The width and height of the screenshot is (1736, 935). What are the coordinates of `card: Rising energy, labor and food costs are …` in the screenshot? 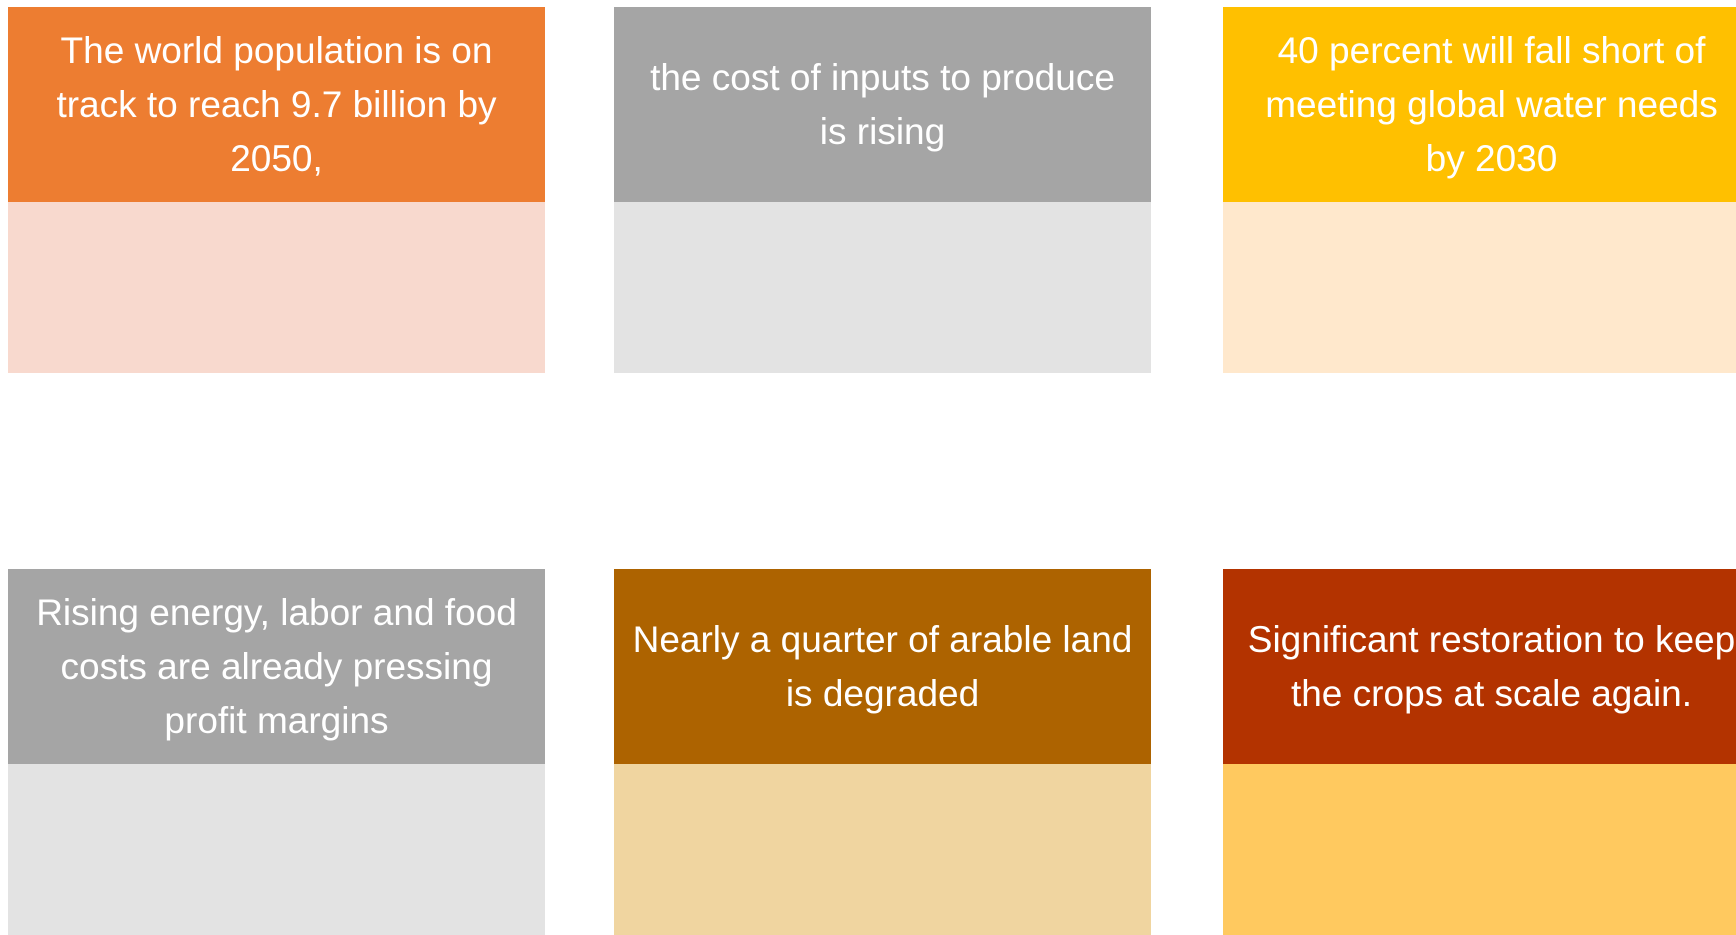 It's located at (276, 752).